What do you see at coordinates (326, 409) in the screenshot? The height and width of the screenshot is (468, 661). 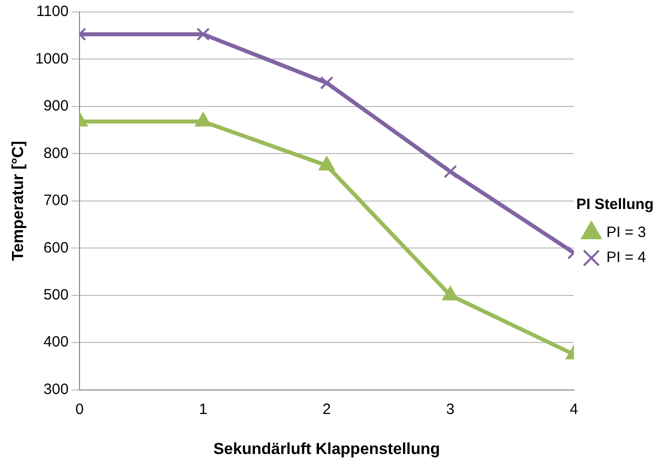 I see `x-tick-label: 2` at bounding box center [326, 409].